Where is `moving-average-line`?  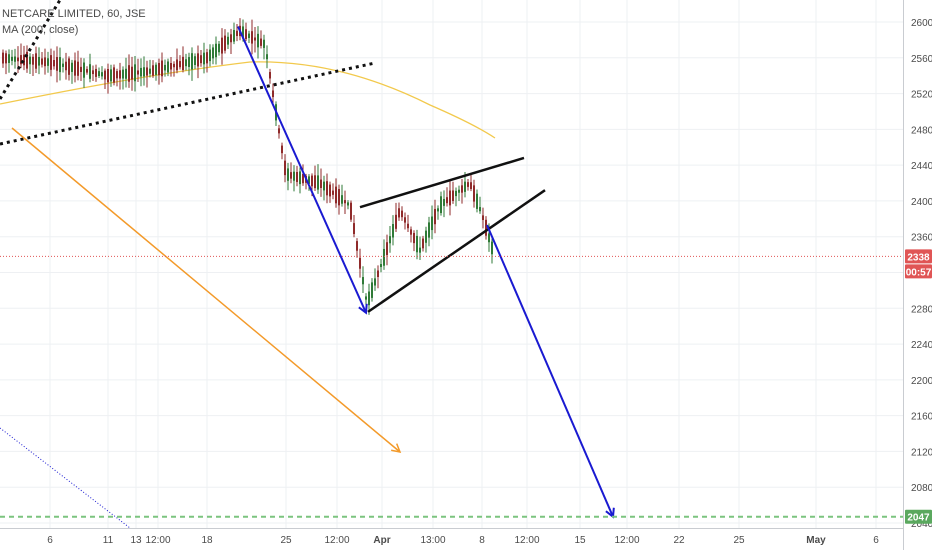
moving-average-line is located at coordinates (248, 100).